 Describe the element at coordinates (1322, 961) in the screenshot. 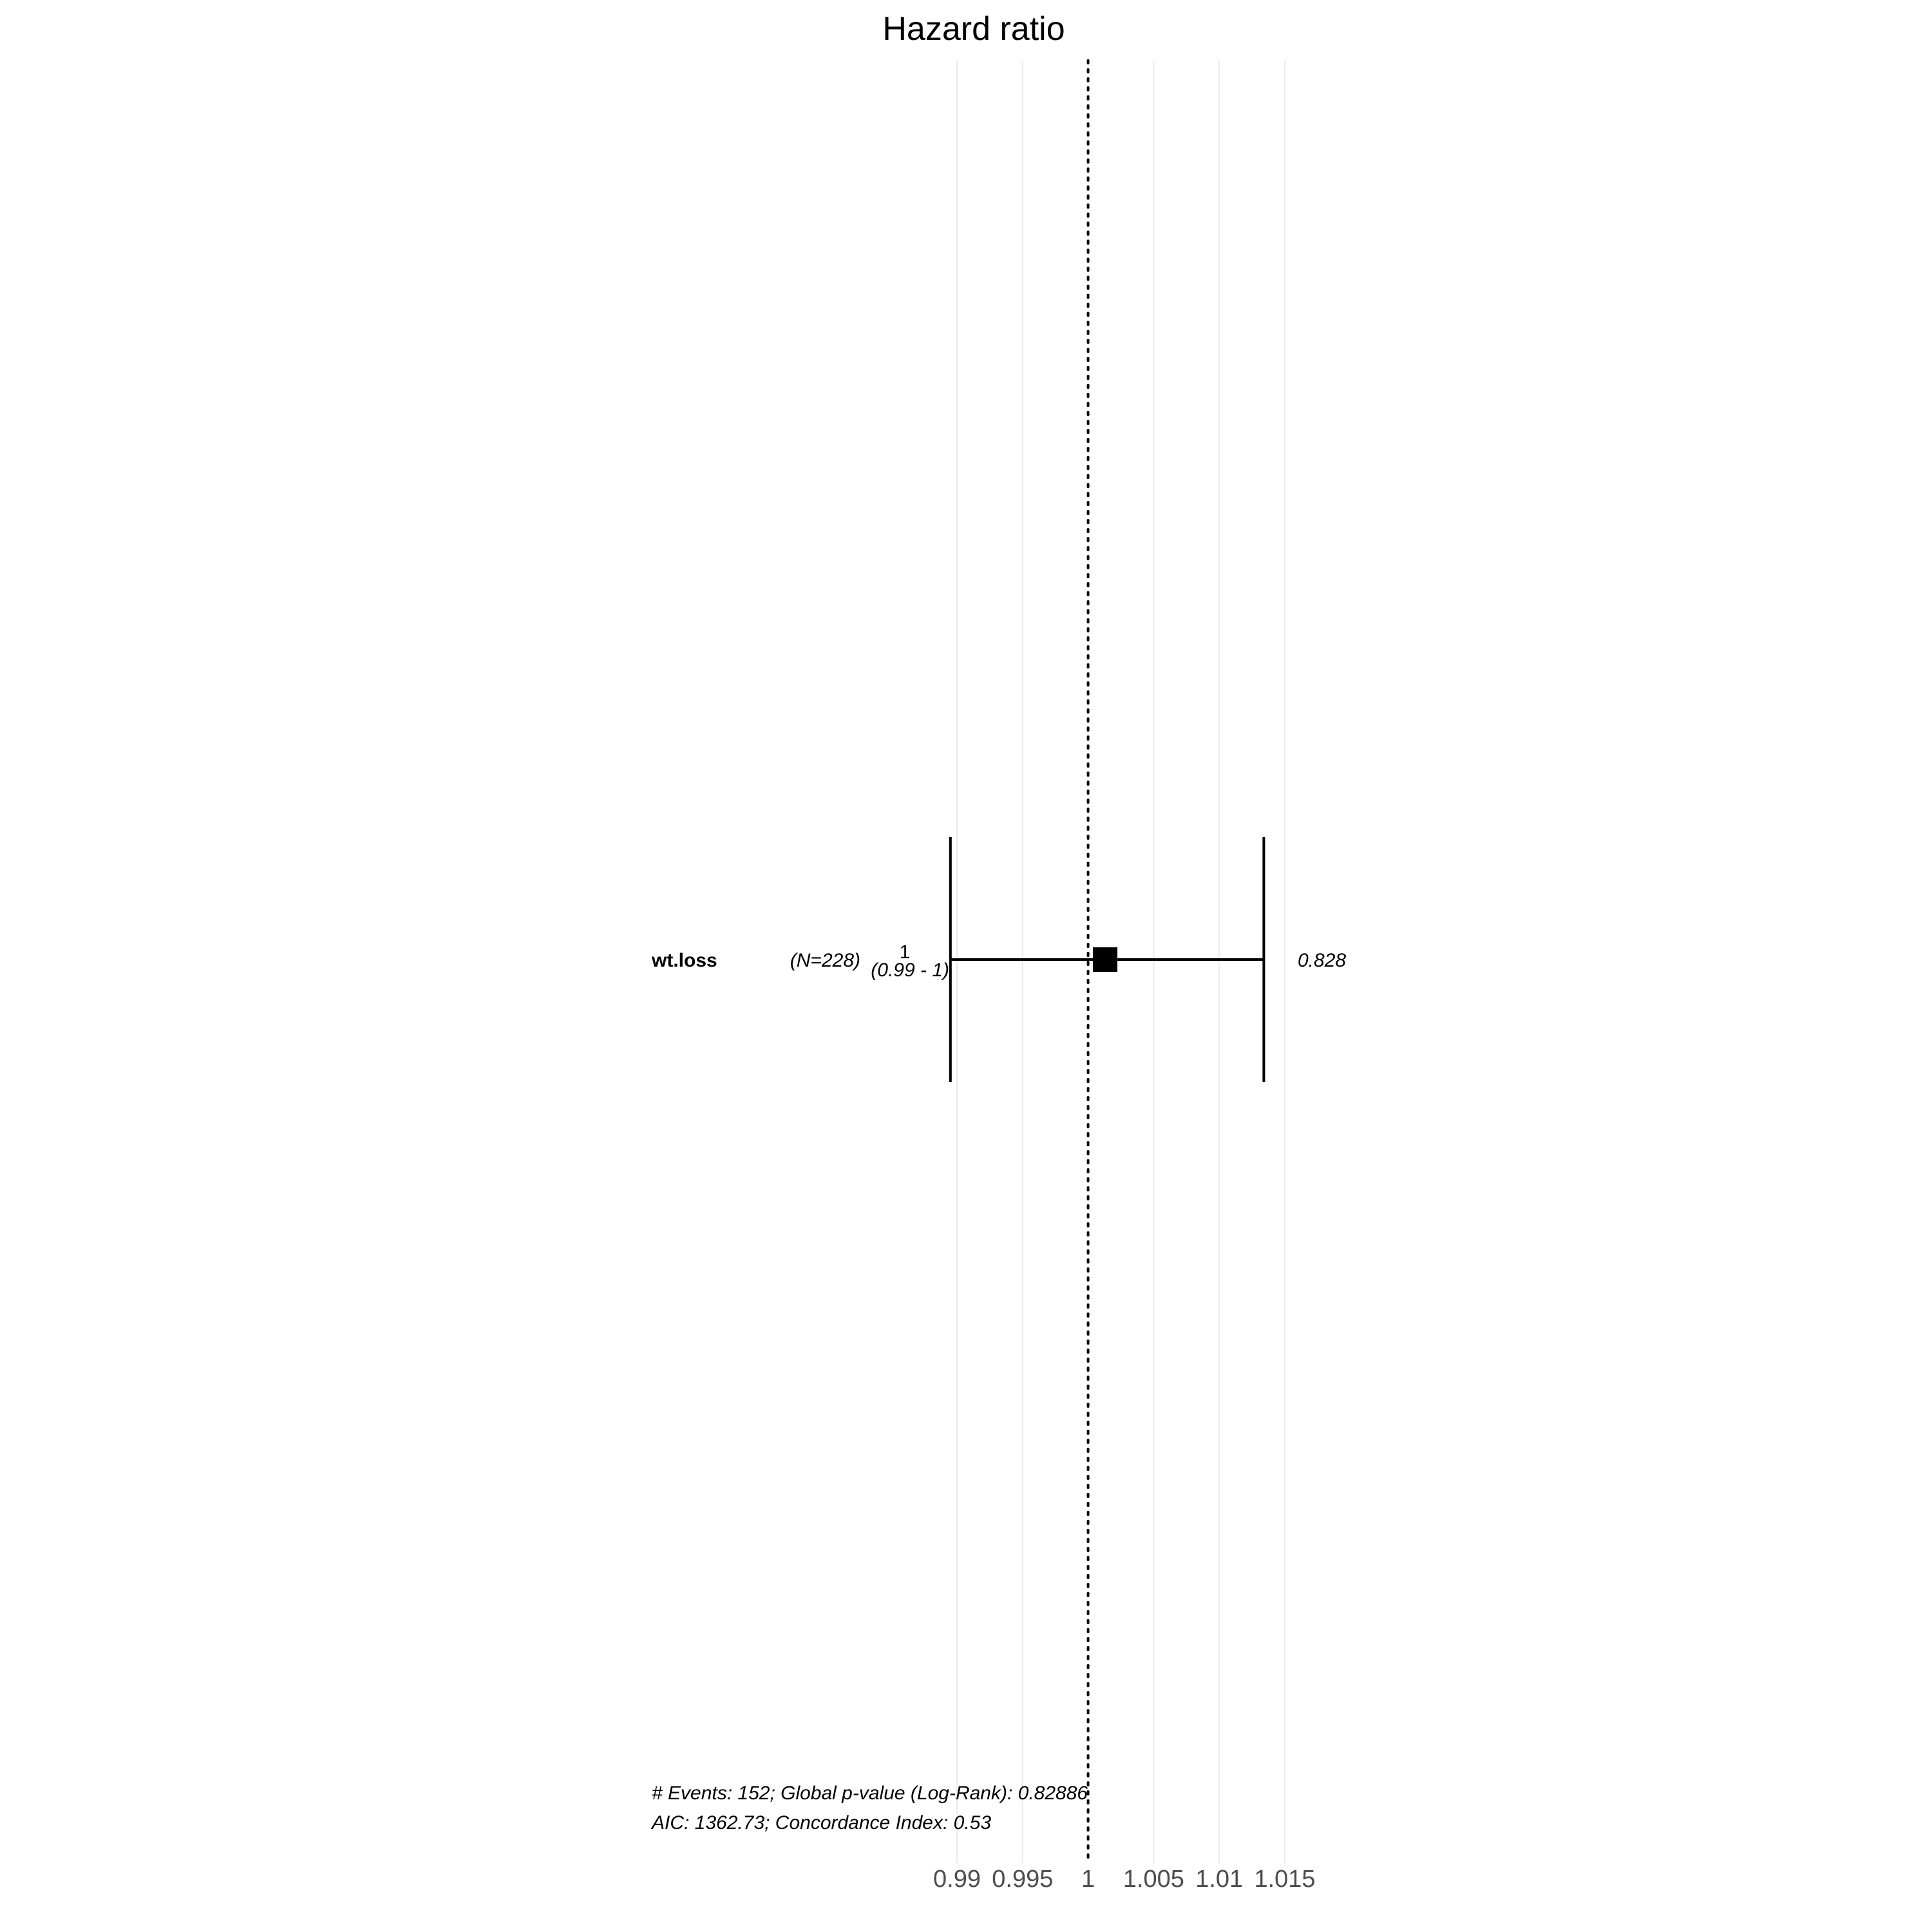

I see `p-value-label: 0.828` at that location.